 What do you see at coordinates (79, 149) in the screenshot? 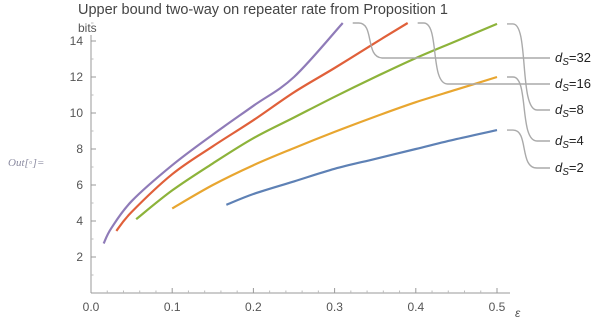
I see `y-tick-label: 8` at bounding box center [79, 149].